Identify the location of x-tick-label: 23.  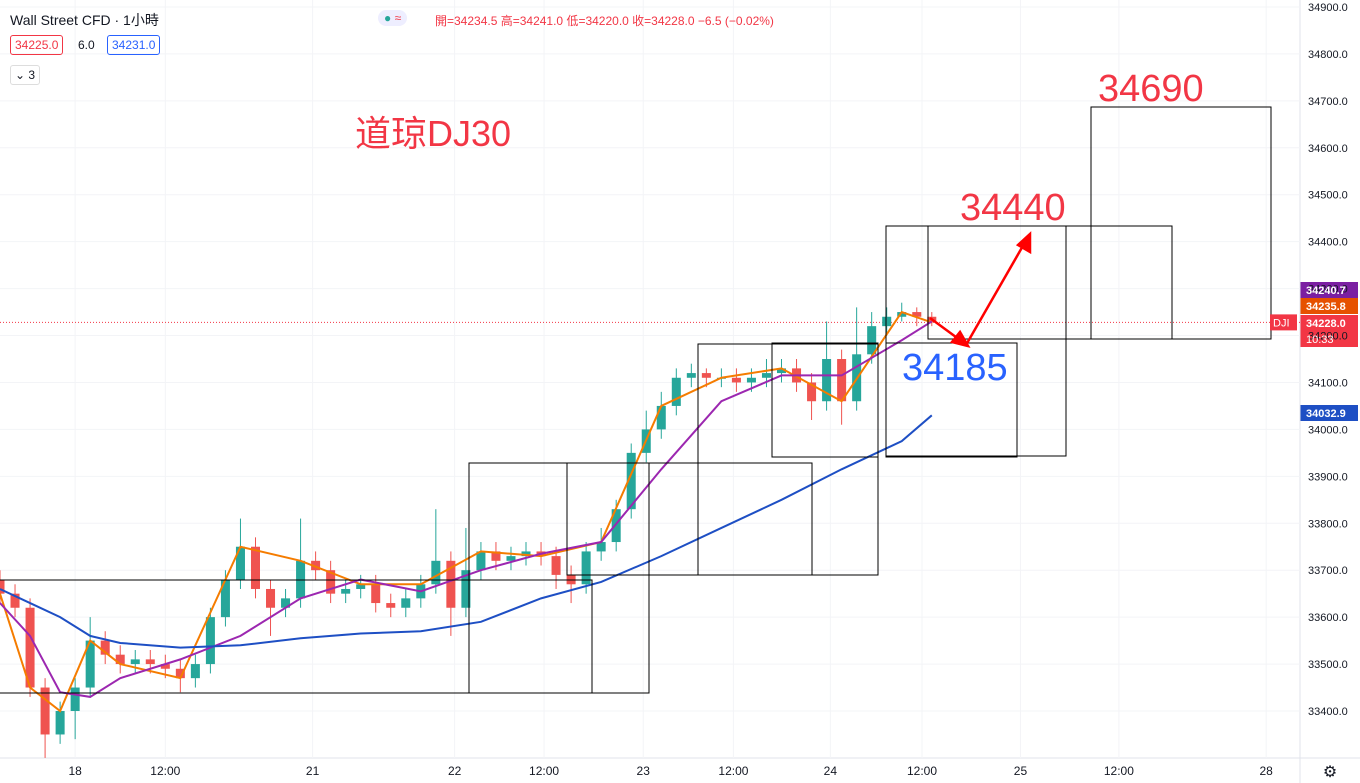
(644, 771).